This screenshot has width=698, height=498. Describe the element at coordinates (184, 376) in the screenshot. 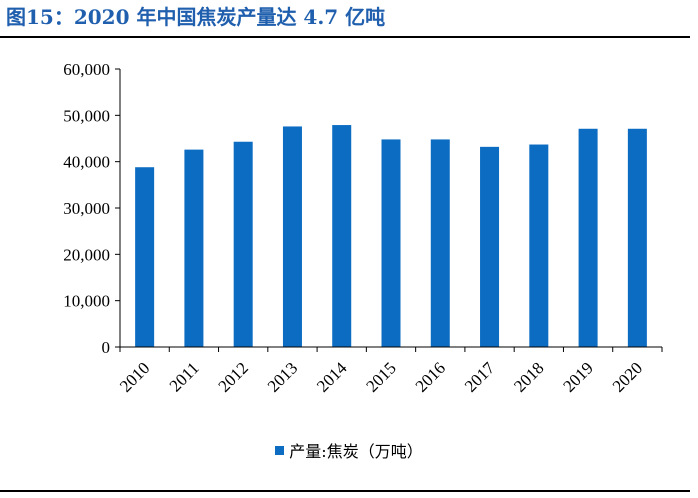

I see `x-tick-label: 2011` at that location.